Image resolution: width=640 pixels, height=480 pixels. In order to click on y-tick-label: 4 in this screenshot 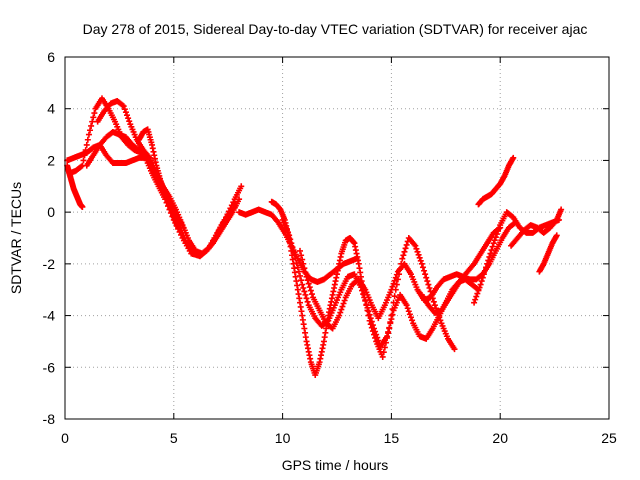, I will do `click(51, 109)`.